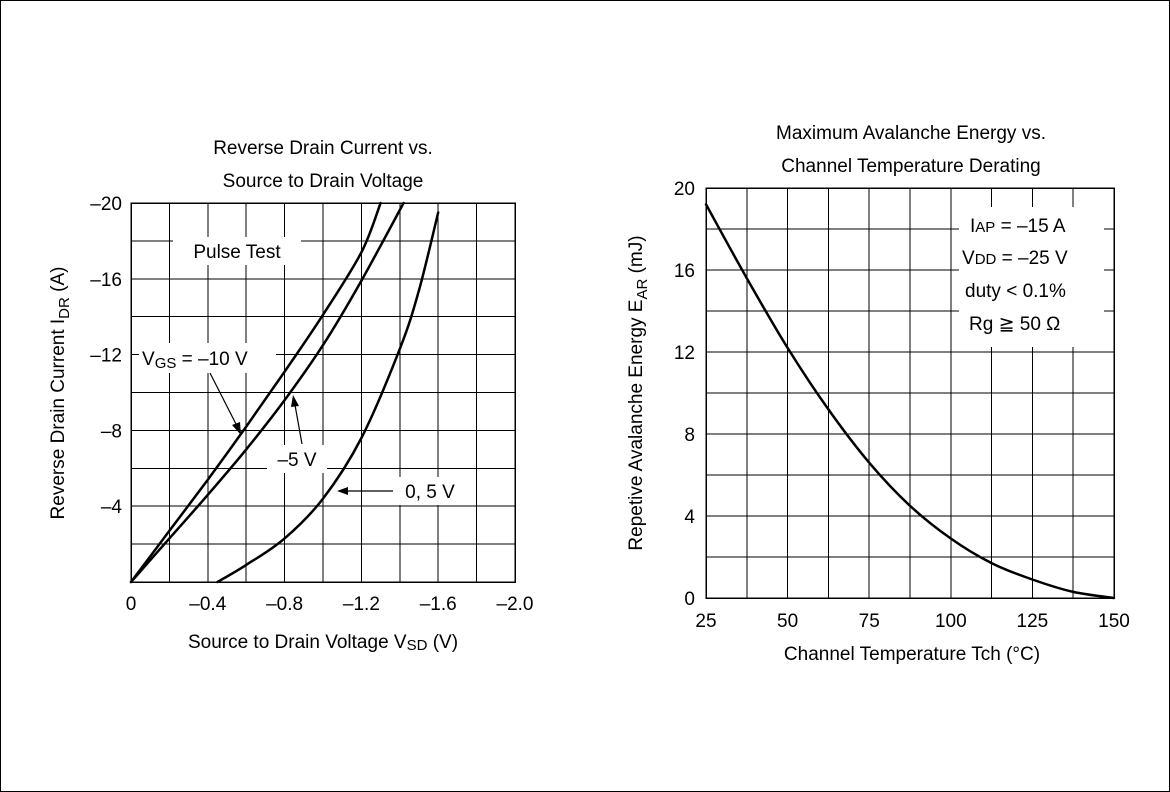 The width and height of the screenshot is (1170, 792). I want to click on chart2-x-tick-label: 150, so click(1114, 621).